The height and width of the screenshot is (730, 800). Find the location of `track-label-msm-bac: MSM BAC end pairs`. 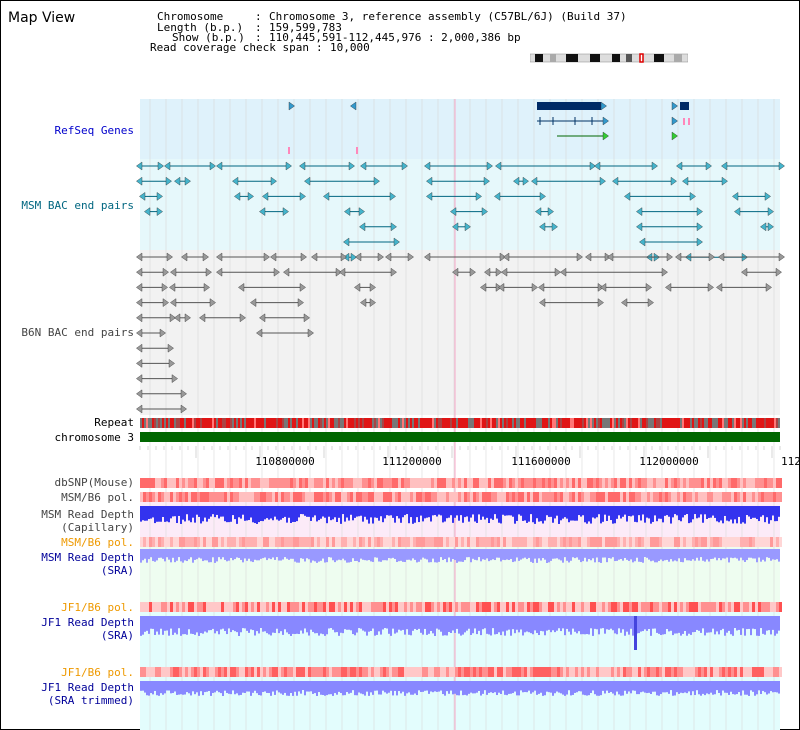

track-label-msm-bac: MSM BAC end pairs is located at coordinates (77, 205).